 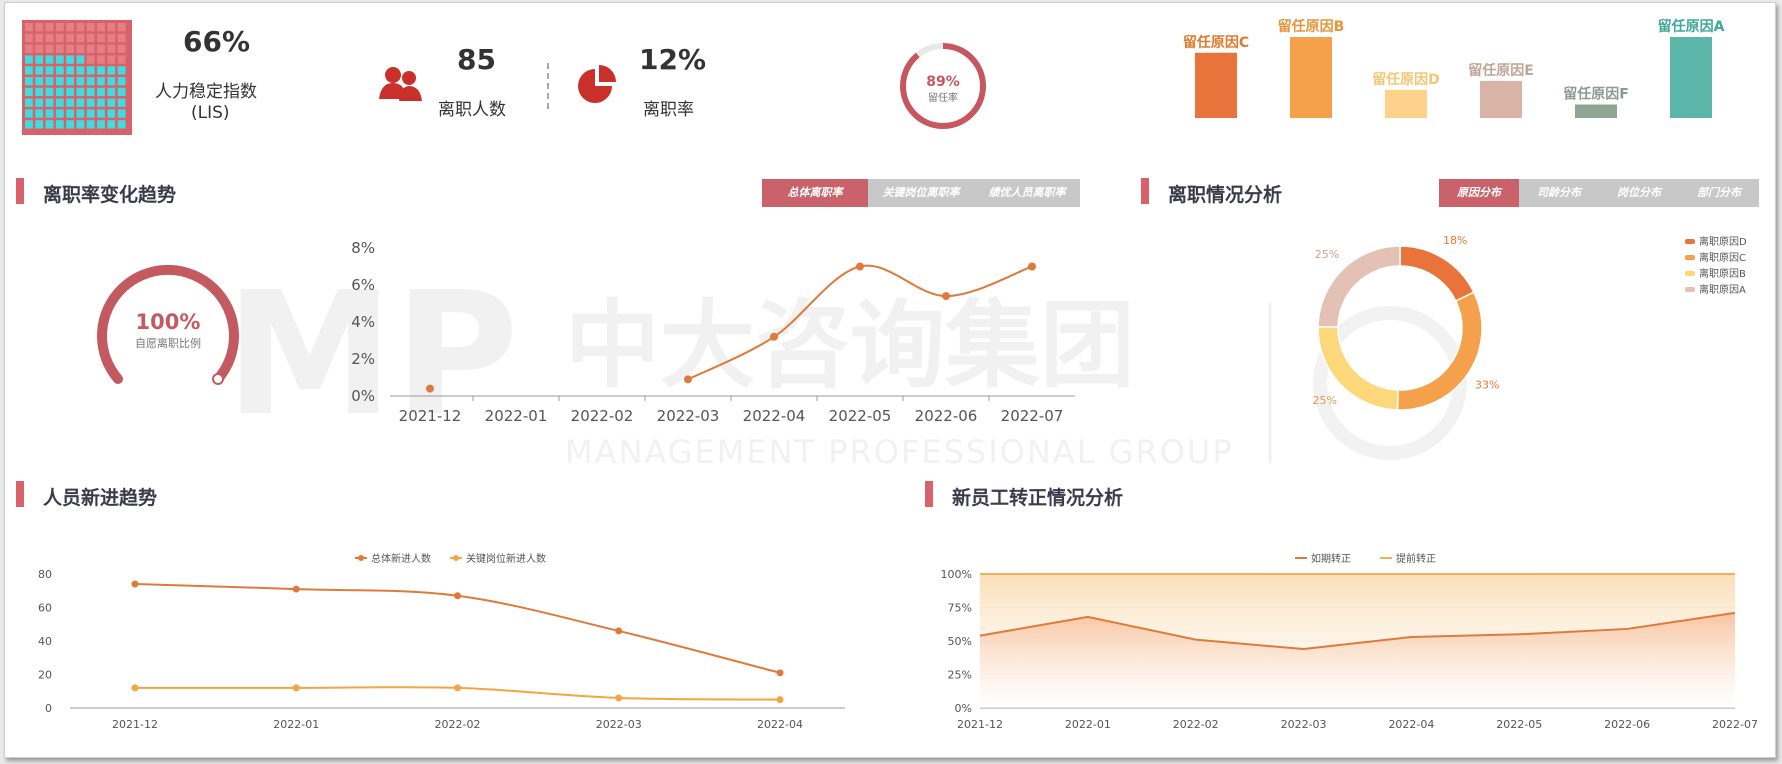 What do you see at coordinates (688, 416) in the screenshot?
I see `x-tick-label: 2022-03` at bounding box center [688, 416].